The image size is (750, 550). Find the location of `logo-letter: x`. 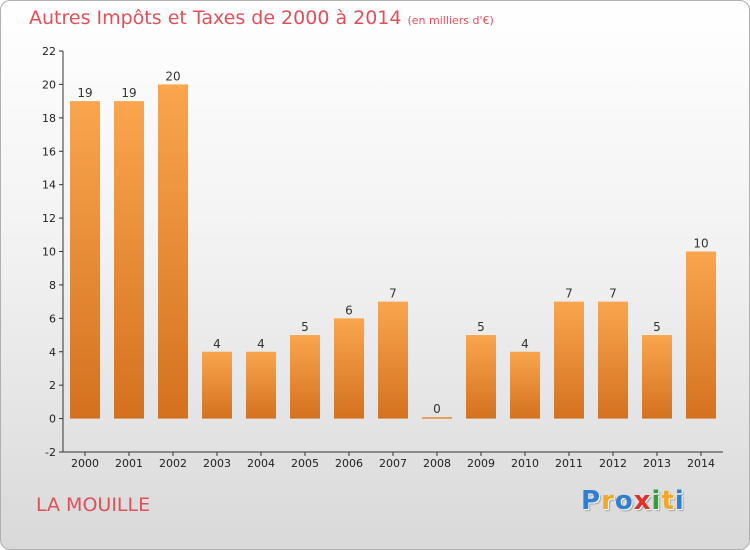

logo-letter: x is located at coordinates (642, 501).